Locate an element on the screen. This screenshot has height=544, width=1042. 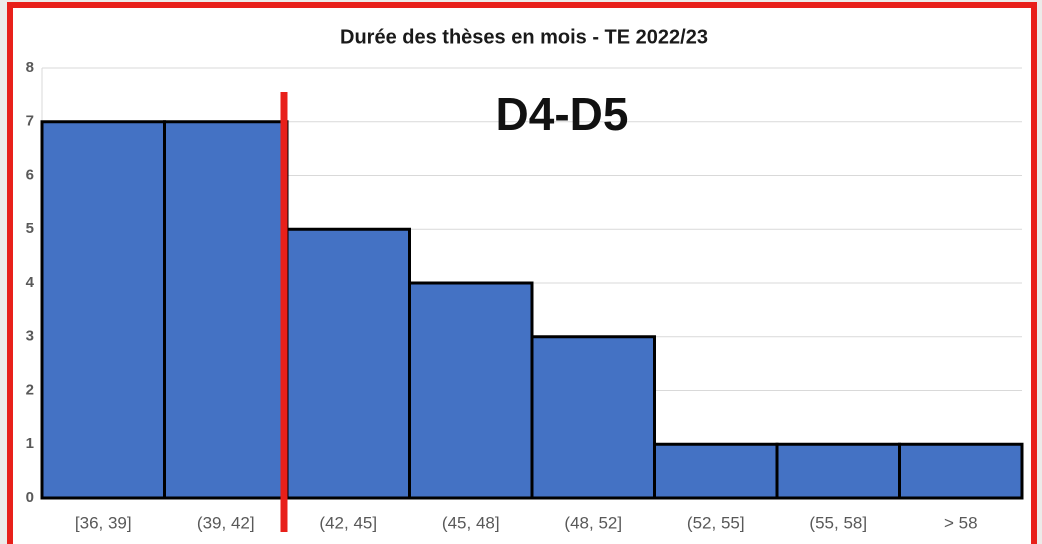
y-tick-label: 1 is located at coordinates (30, 443).